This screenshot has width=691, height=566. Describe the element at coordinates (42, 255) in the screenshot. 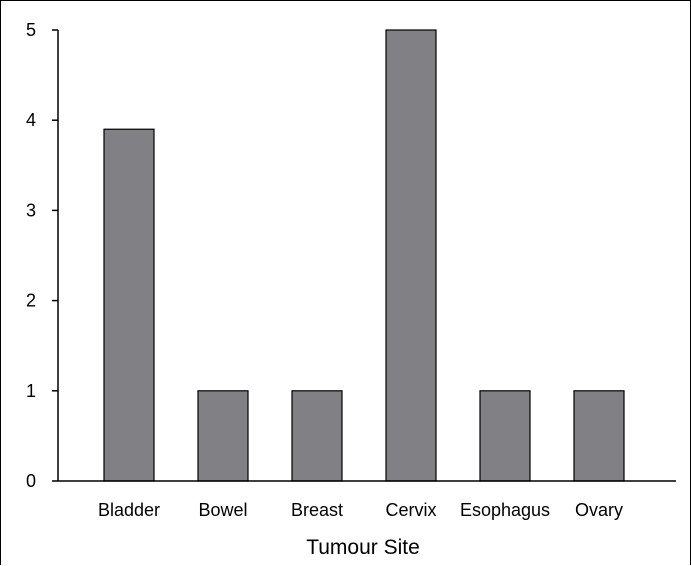

I see `y-ticks-group: 0 1 2 3 4 5` at that location.